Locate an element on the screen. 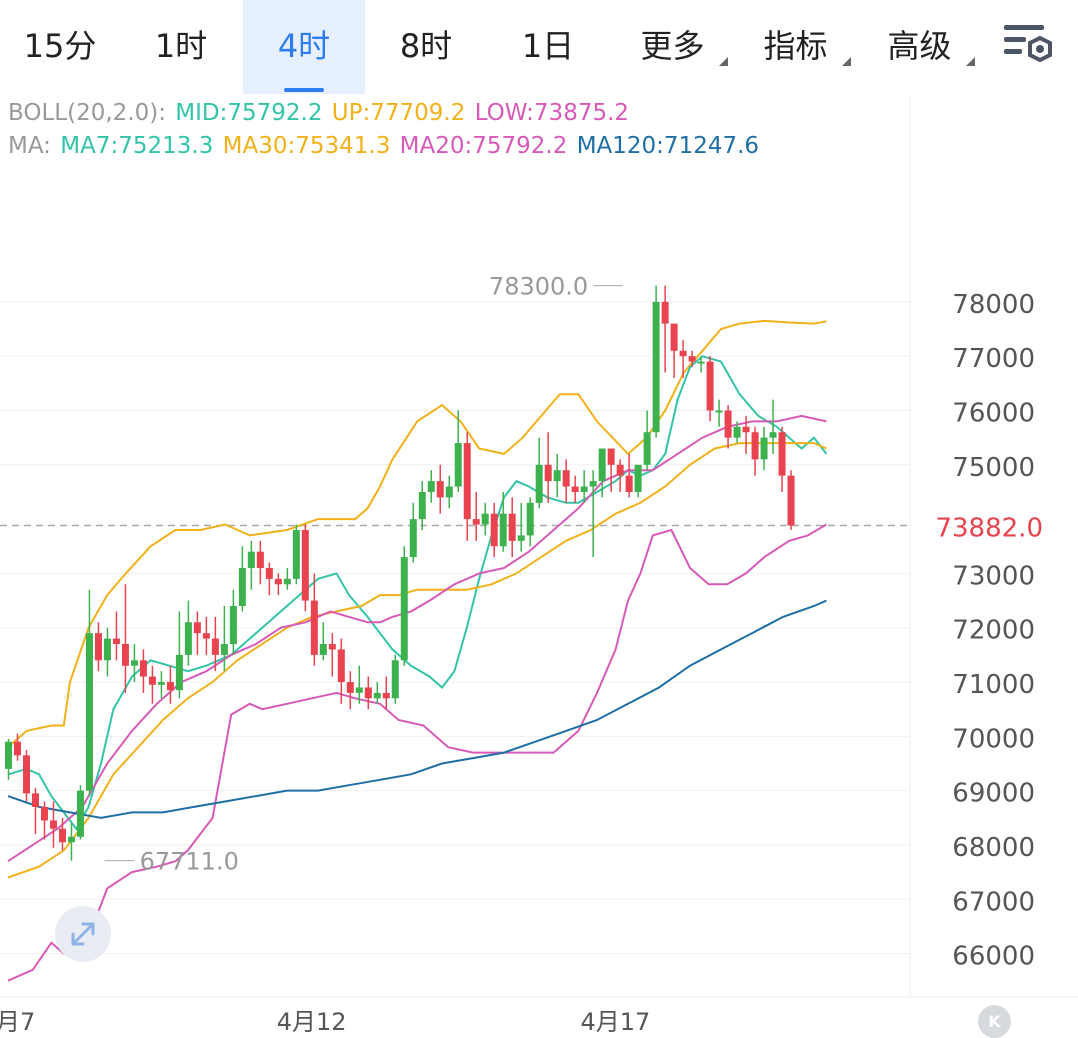 This screenshot has height=1038, width=1078. y-tick-label: 67000 is located at coordinates (993, 902).